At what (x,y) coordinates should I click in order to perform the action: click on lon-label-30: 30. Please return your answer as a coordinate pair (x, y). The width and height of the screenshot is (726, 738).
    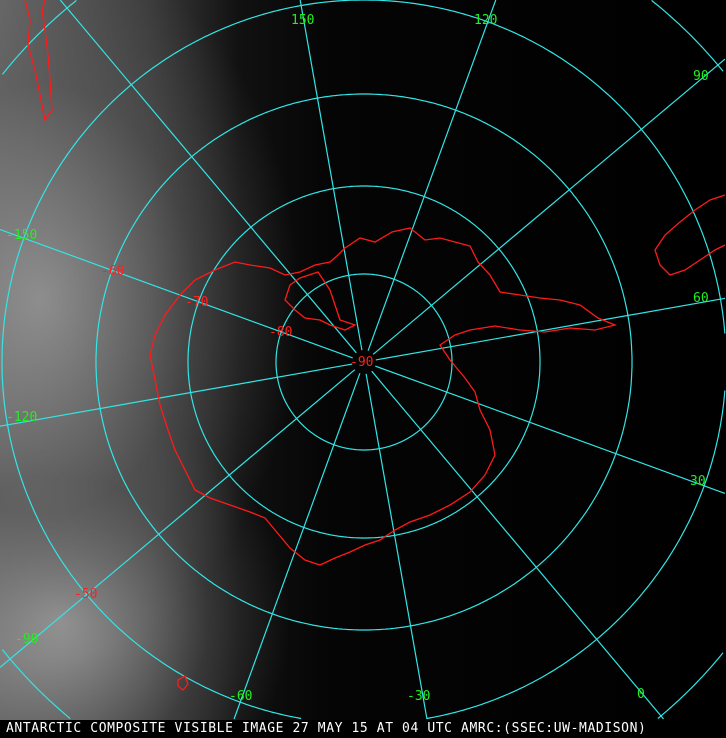
    Looking at the image, I should click on (698, 481).